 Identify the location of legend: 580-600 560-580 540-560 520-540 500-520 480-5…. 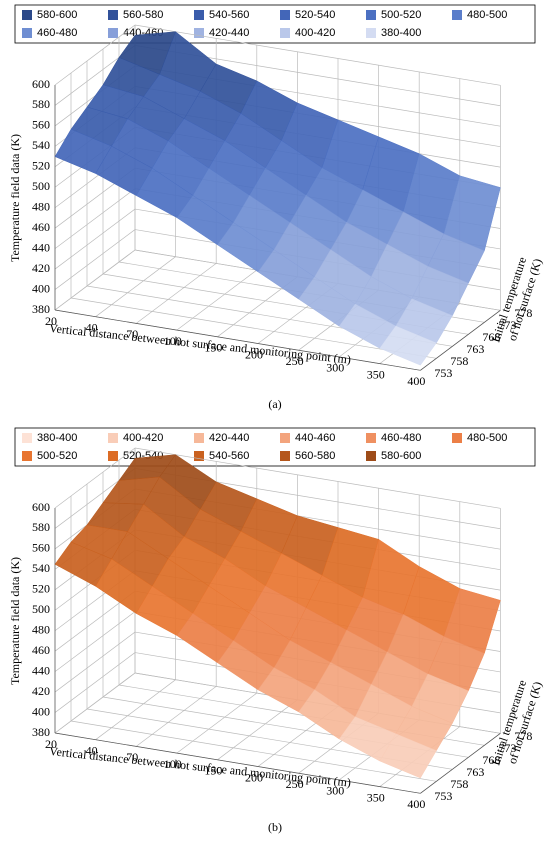
(275, 24).